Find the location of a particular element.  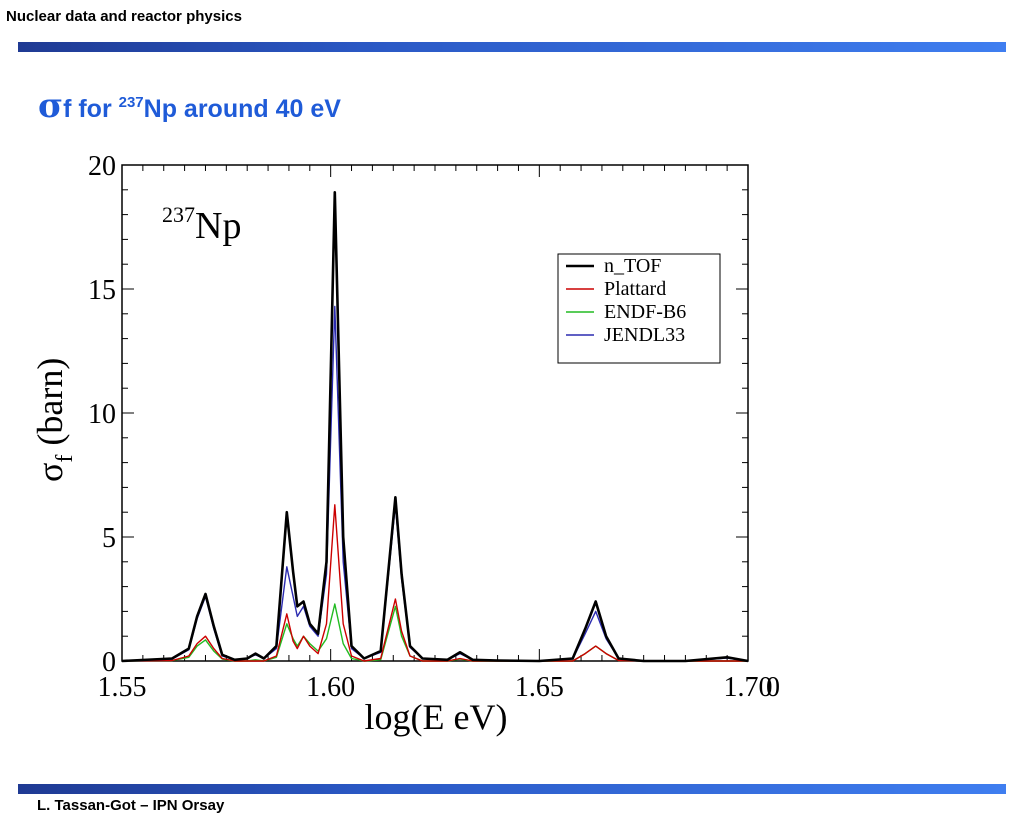

x-tick-labels: 1.55 1.60 1.65 1.70 is located at coordinates (435, 687).